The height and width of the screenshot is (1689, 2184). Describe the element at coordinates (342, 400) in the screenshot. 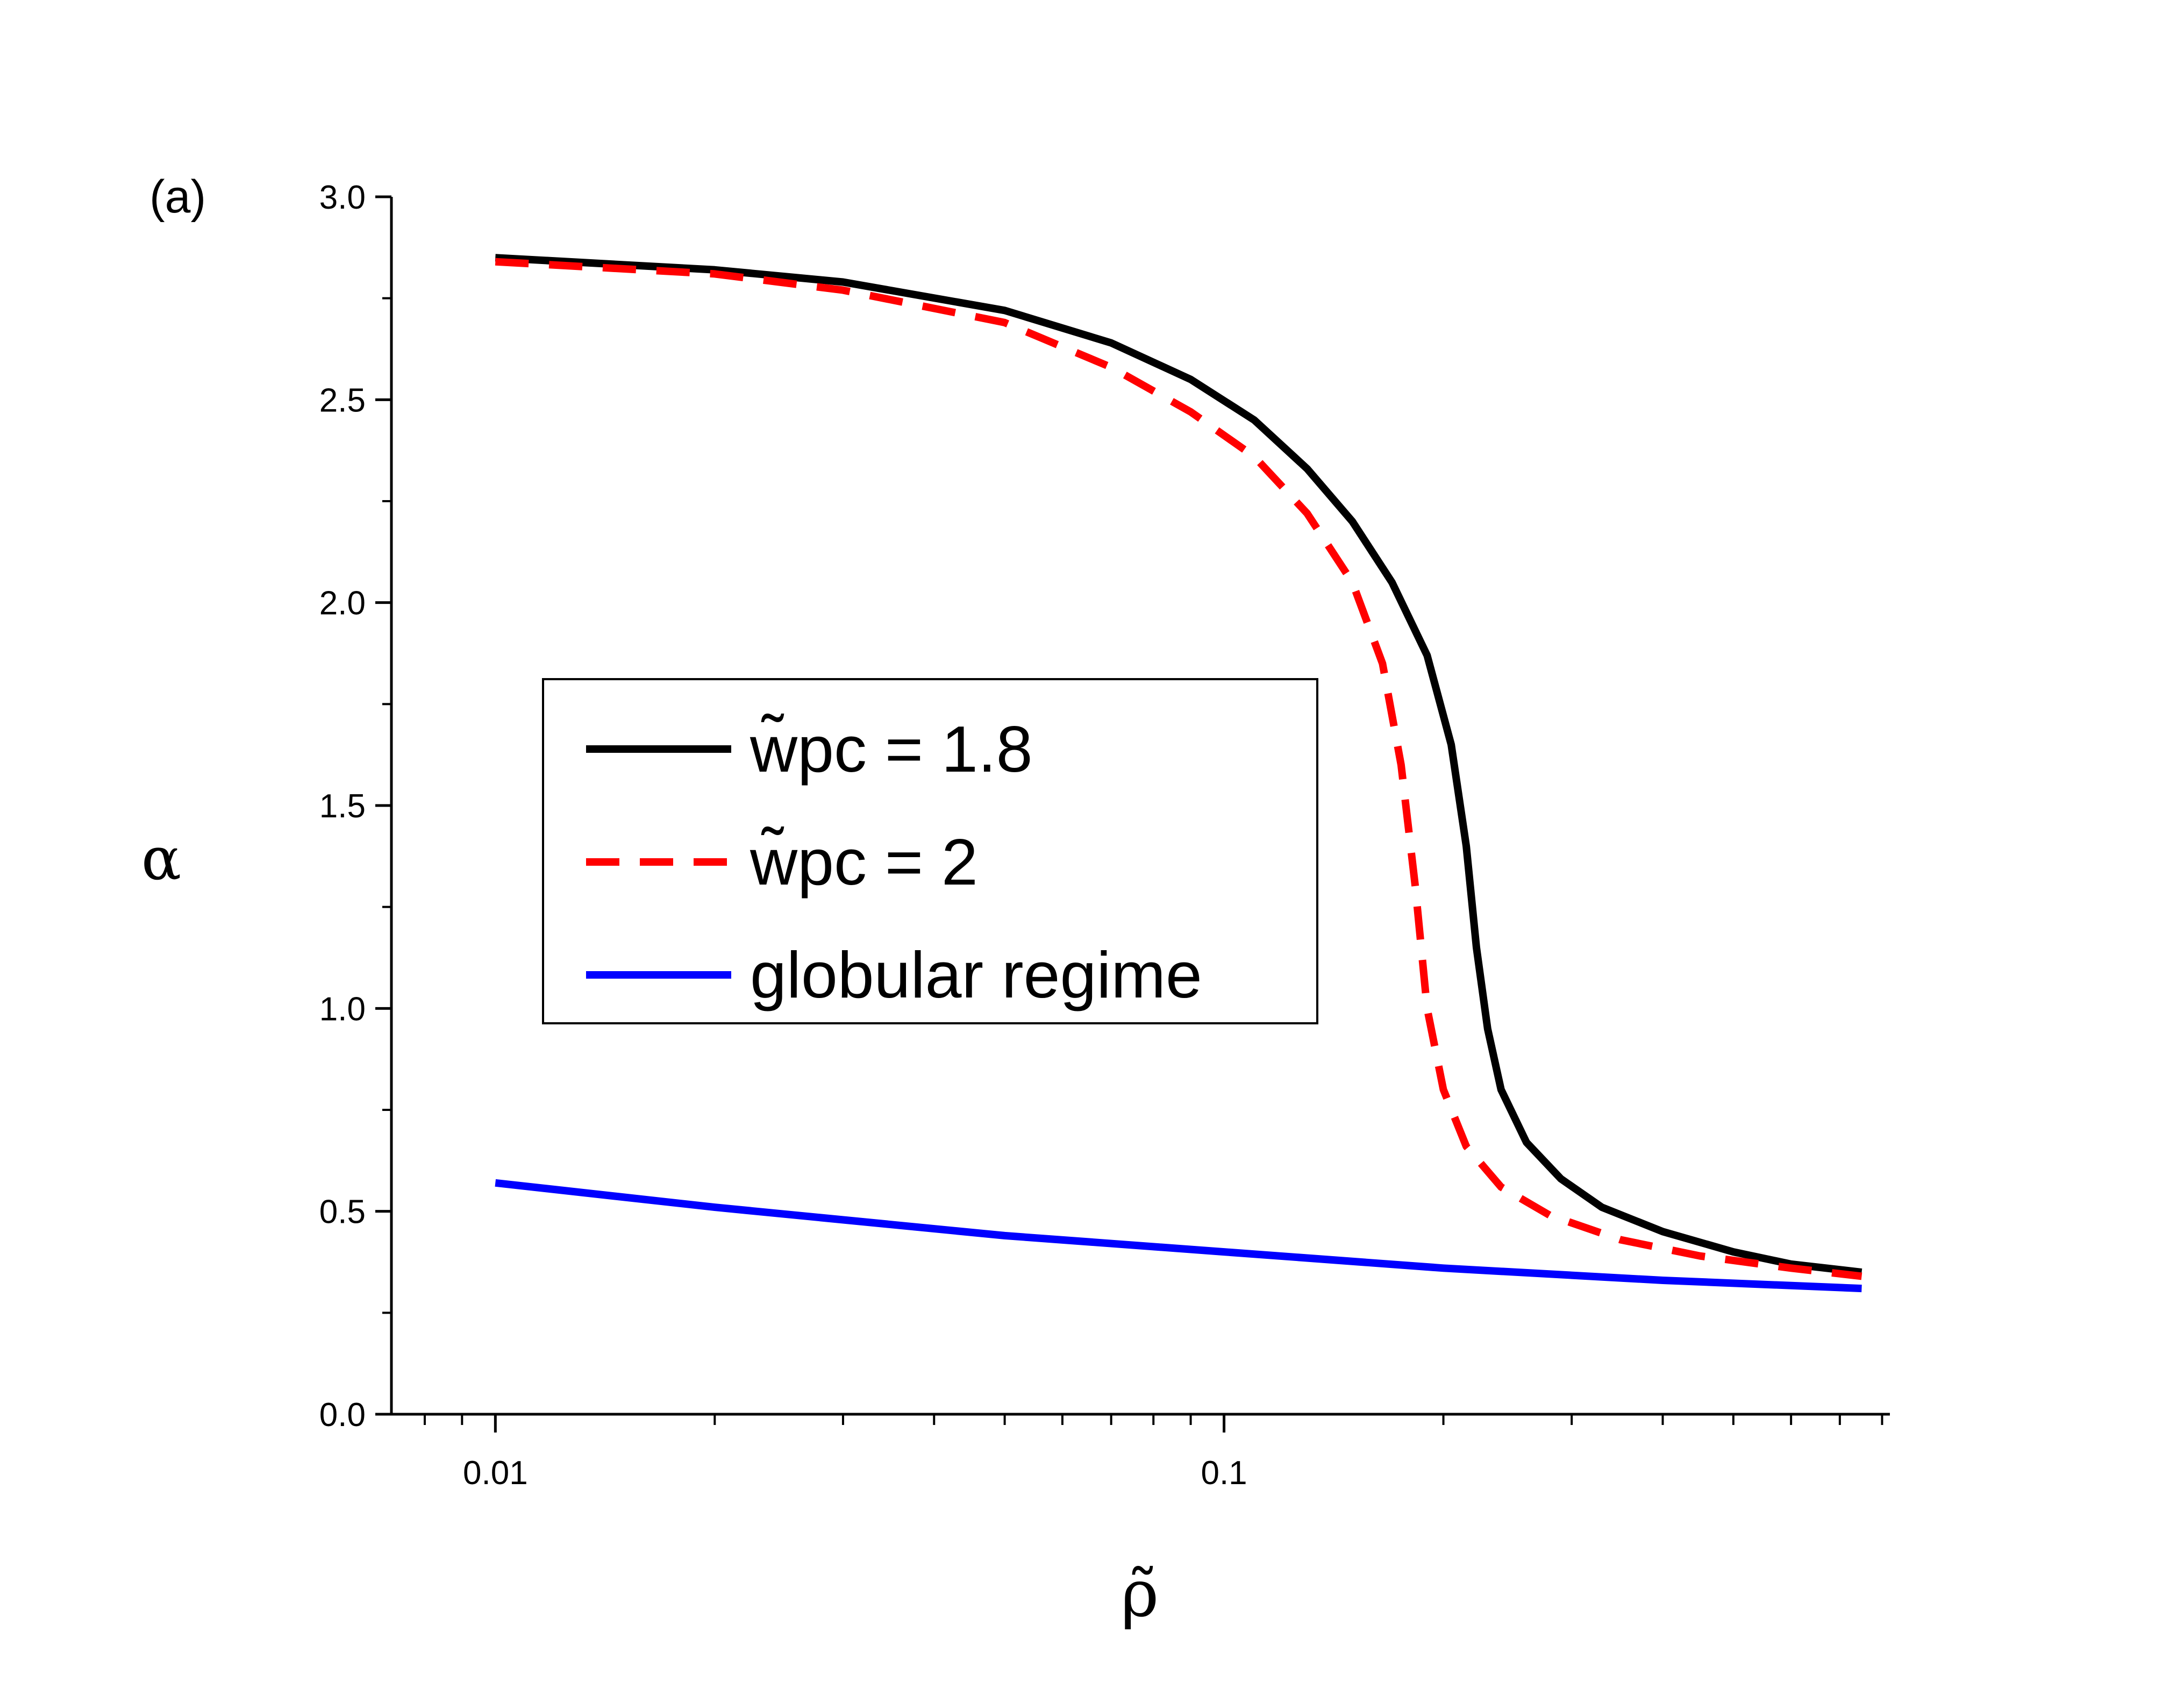

I see `y-tick-label: 2.5` at that location.